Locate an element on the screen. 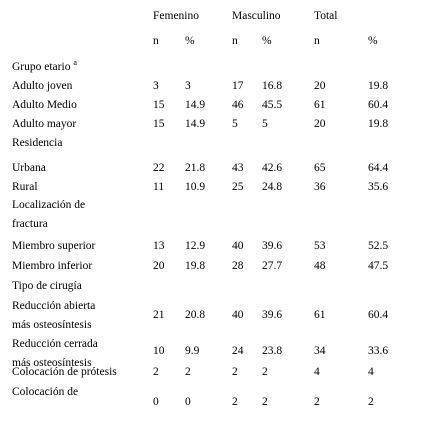 The height and width of the screenshot is (432, 442). row-label: fractura is located at coordinates (30, 224).